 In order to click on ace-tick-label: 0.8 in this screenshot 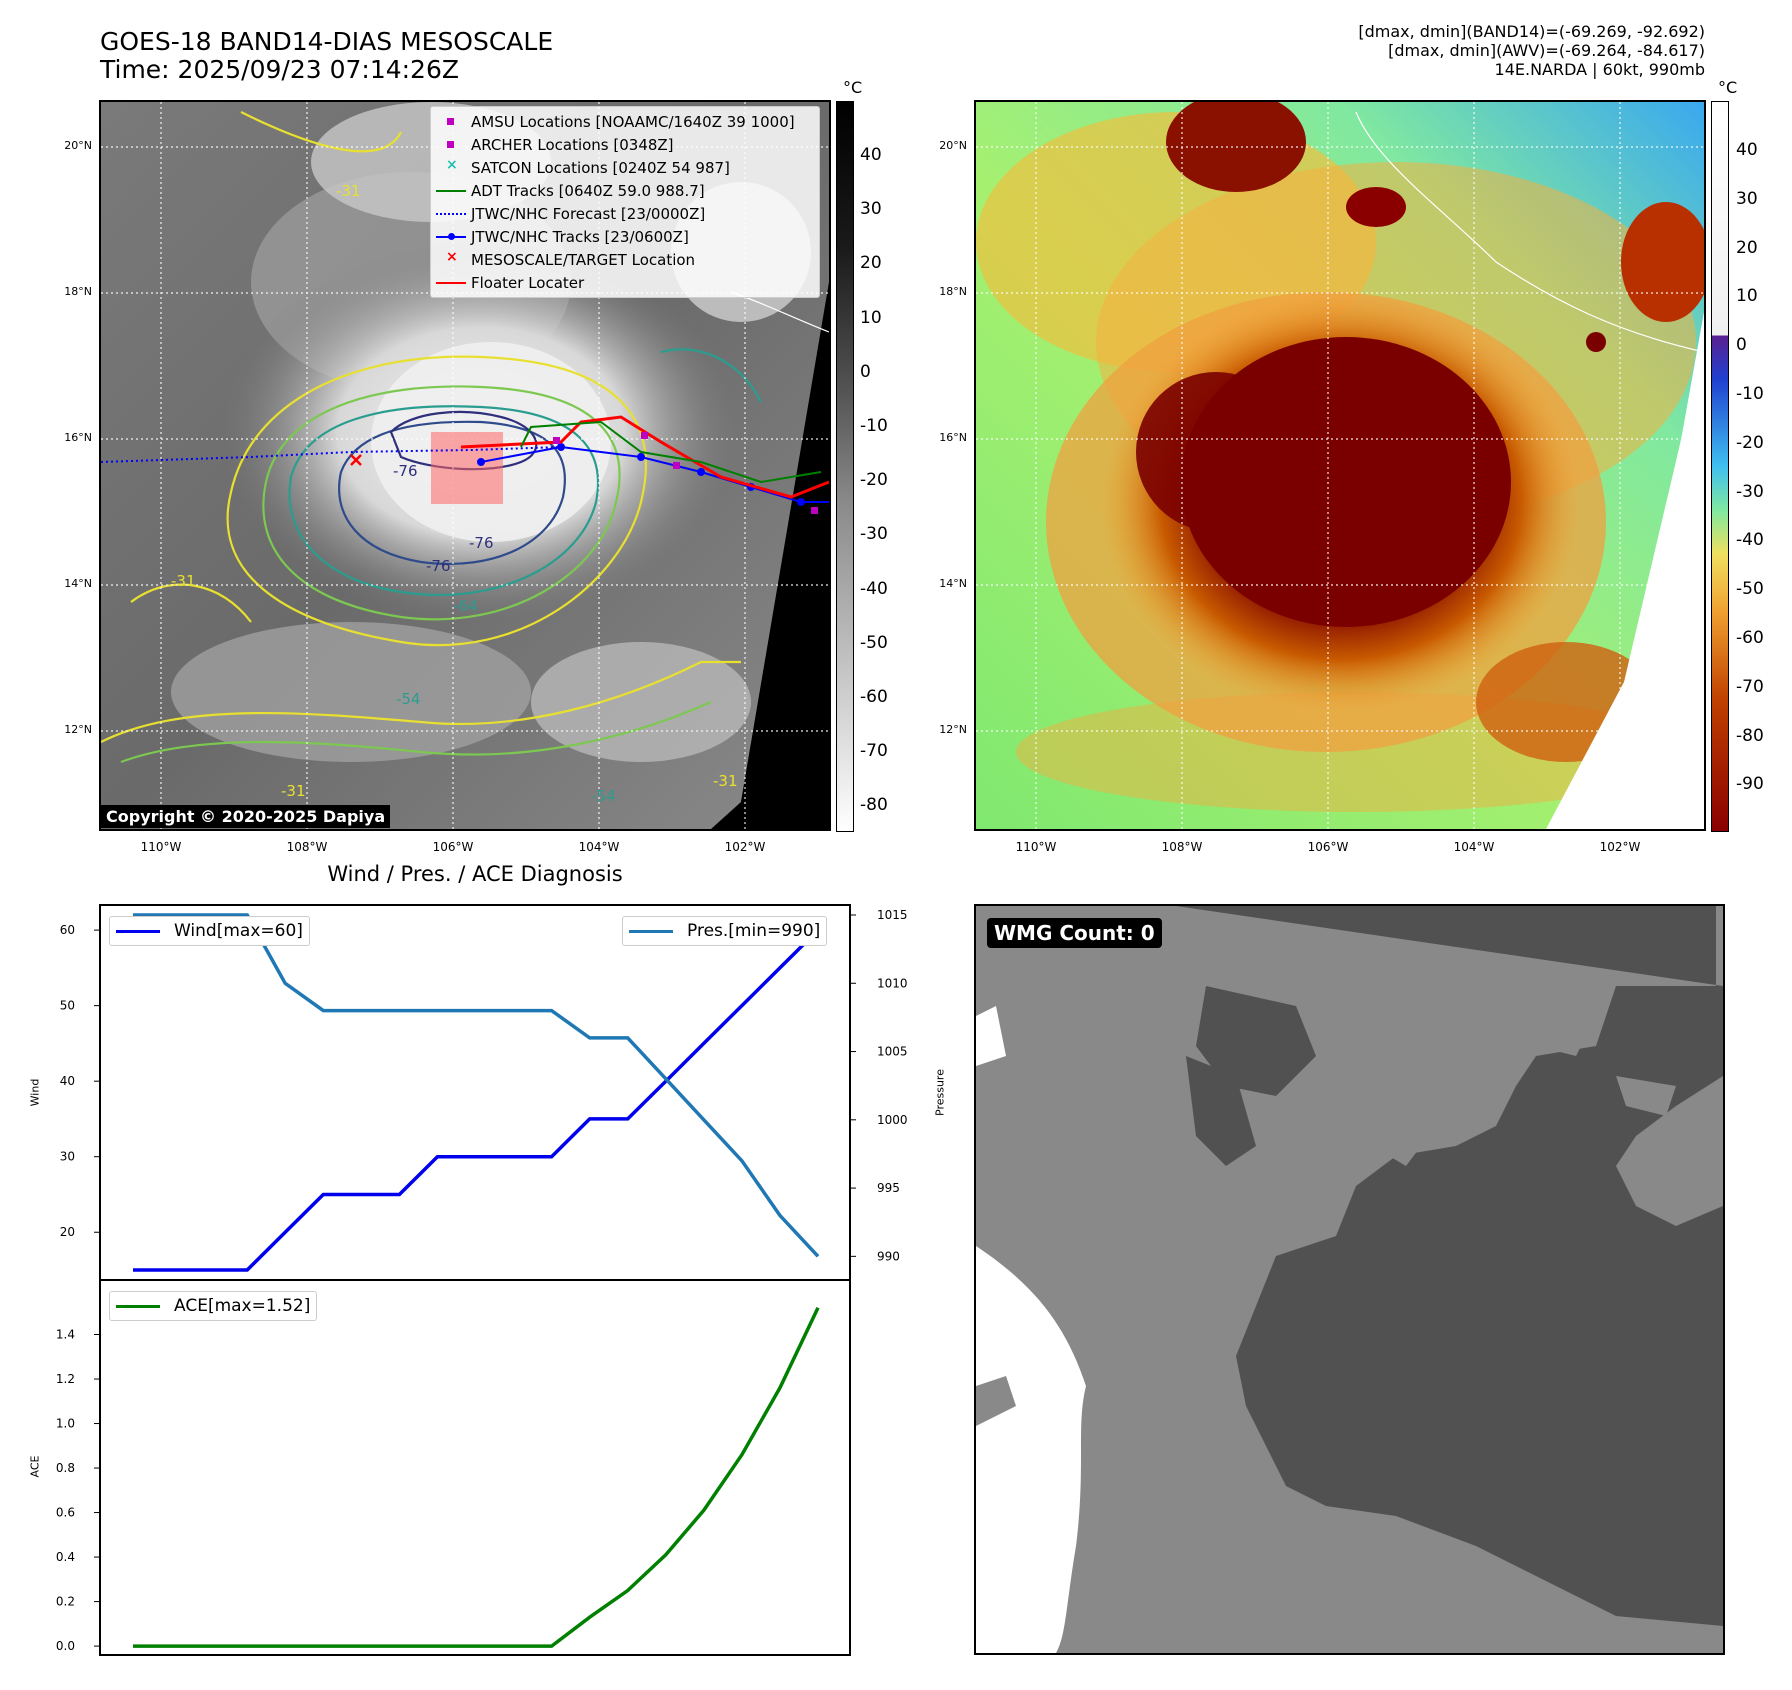, I will do `click(65, 1468)`.